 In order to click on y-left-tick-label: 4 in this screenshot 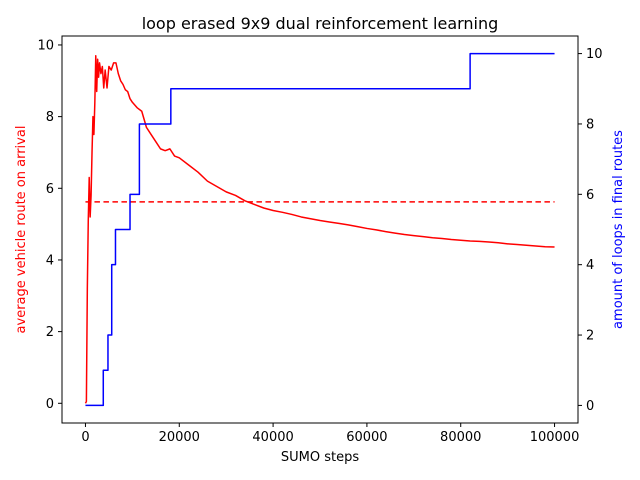, I will do `click(50, 260)`.